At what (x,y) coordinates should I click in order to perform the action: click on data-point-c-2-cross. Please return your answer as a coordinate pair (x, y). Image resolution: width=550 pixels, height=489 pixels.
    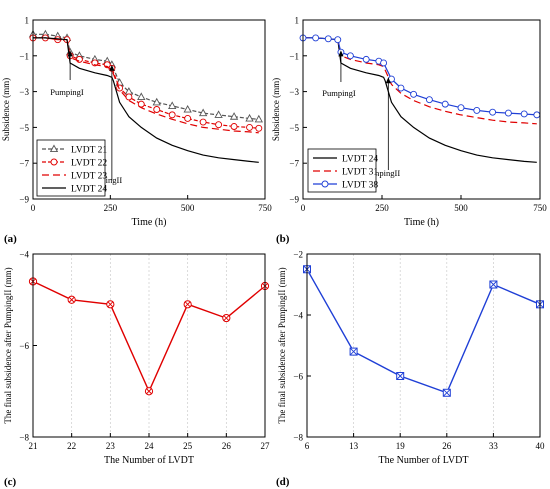
    Looking at the image, I should click on (110, 304).